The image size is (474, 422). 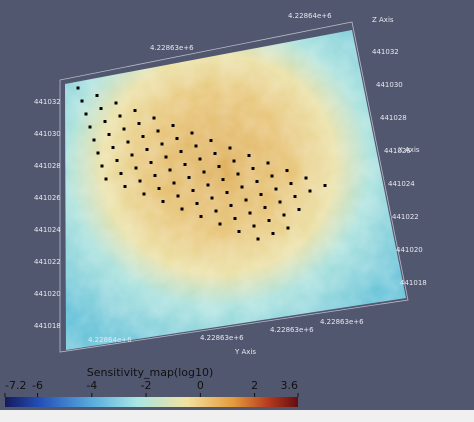 I want to click on right-tick-label: 441024, so click(x=401, y=184).